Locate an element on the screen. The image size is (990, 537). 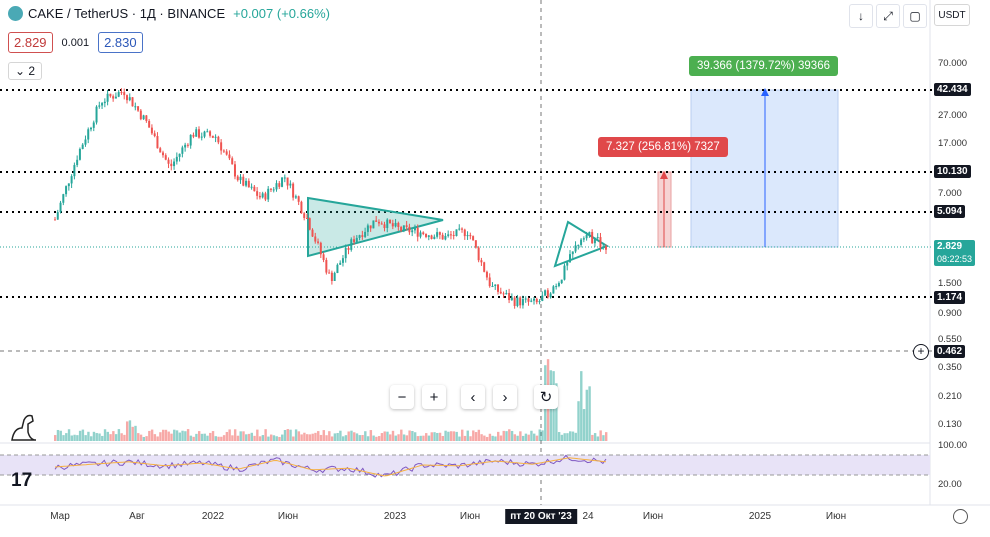
reset-icon: ↻ is located at coordinates (546, 397).